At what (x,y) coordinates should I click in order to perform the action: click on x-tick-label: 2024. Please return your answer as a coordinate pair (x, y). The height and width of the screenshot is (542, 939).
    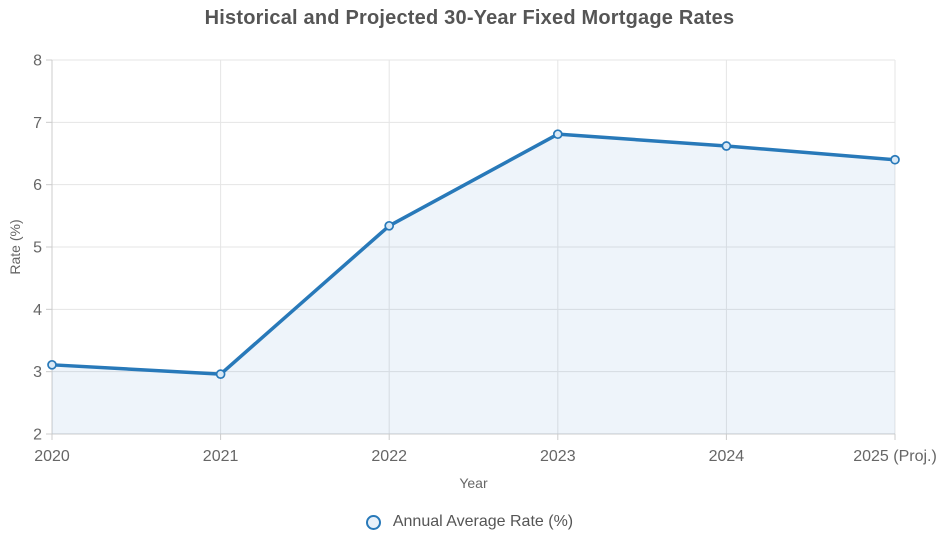
    Looking at the image, I should click on (727, 456).